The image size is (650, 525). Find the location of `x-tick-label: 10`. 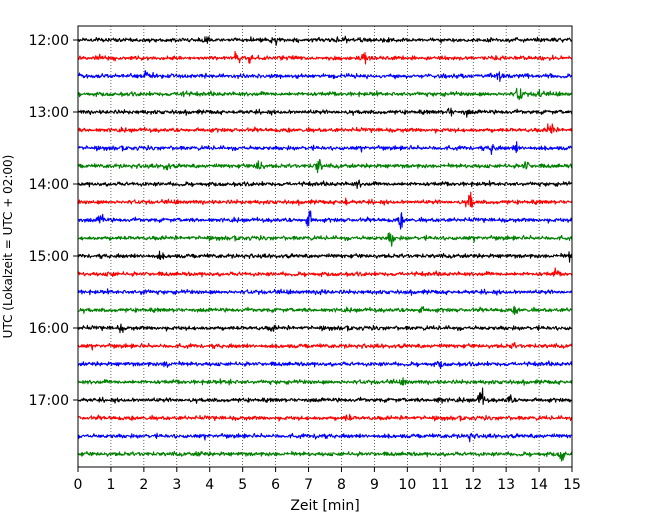

x-tick-label: 10 is located at coordinates (407, 485).